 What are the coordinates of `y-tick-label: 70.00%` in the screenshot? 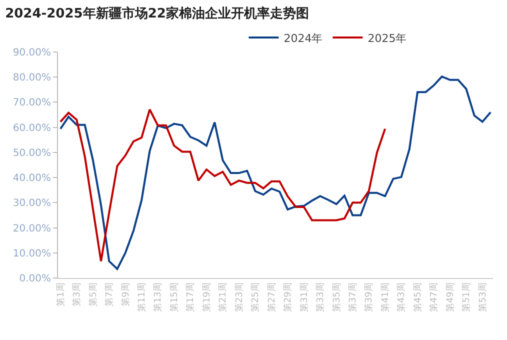 It's located at (31, 103).